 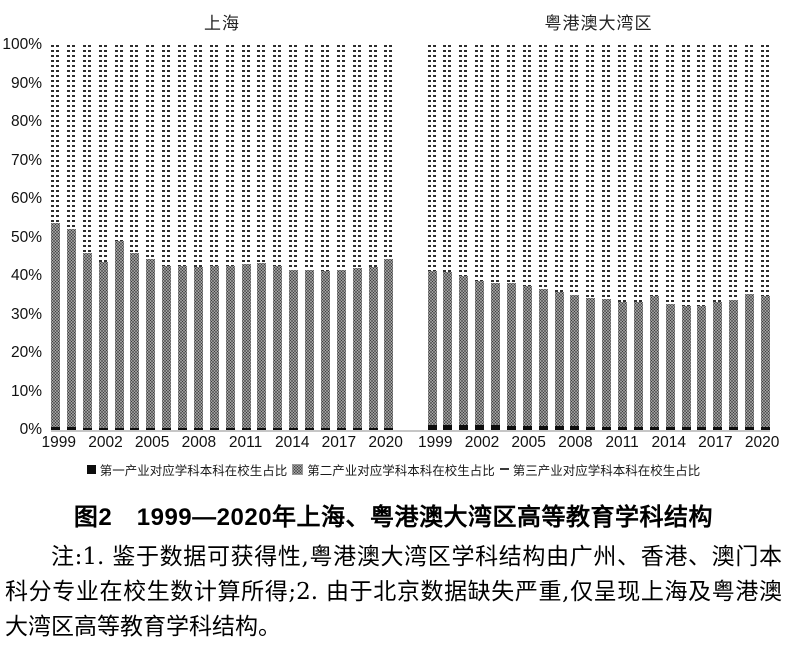 What do you see at coordinates (193, 470) in the screenshot?
I see `legend-label: 第一产业对应学科本科在校生占比` at bounding box center [193, 470].